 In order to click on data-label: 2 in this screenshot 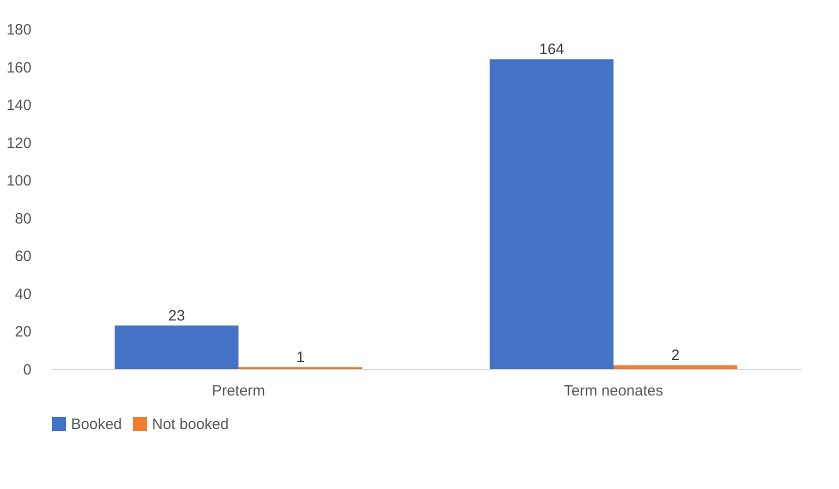, I will do `click(675, 355)`.